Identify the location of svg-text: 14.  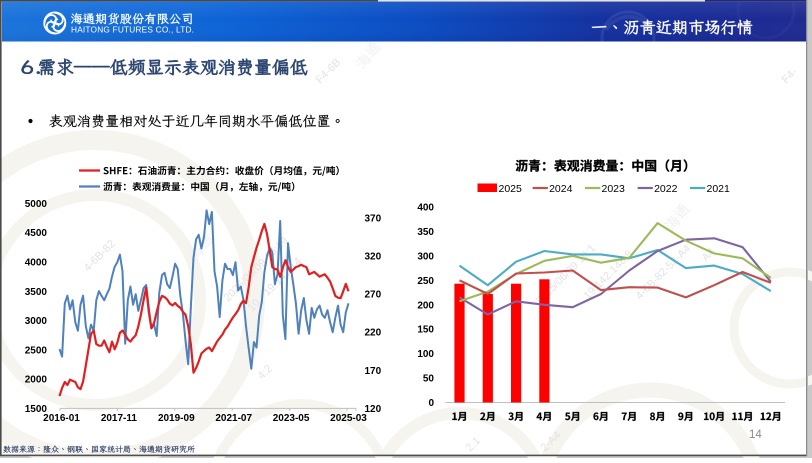
(755, 435).